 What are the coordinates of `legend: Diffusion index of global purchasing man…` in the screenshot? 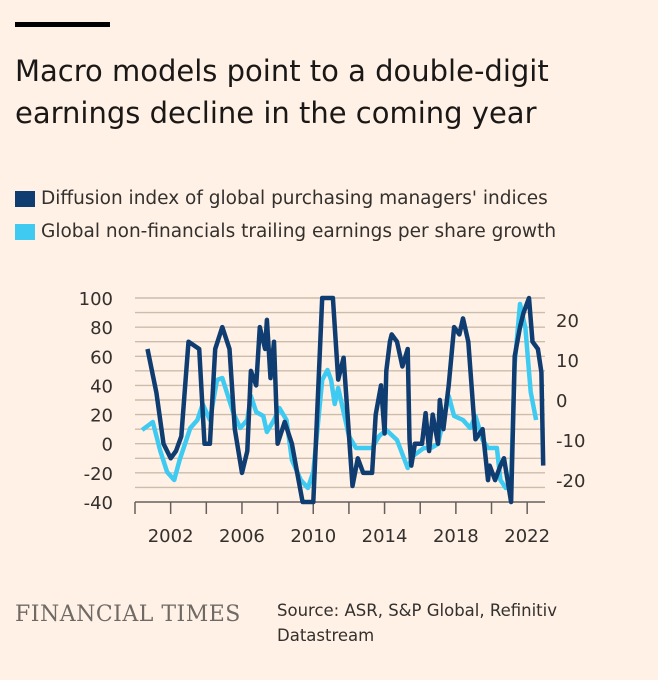 It's located at (285, 215).